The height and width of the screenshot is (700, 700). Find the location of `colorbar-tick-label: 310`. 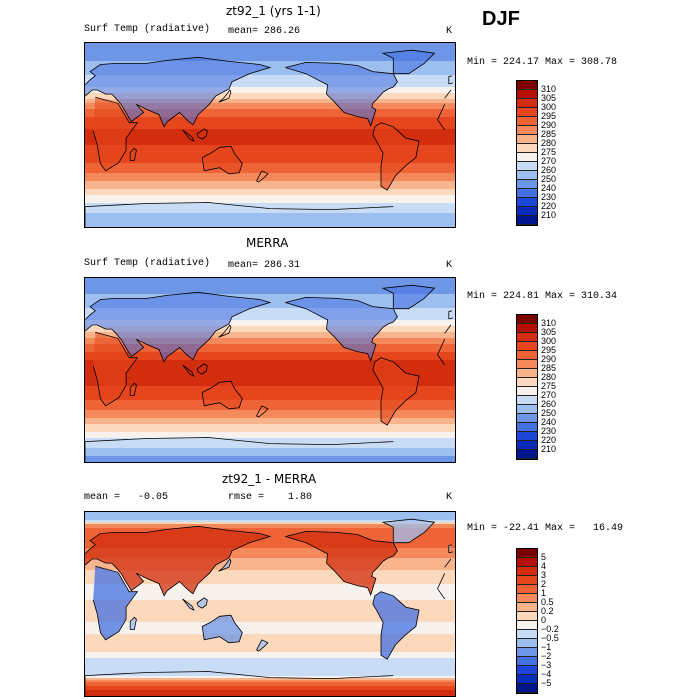

colorbar-tick-label: 310 is located at coordinates (549, 89).